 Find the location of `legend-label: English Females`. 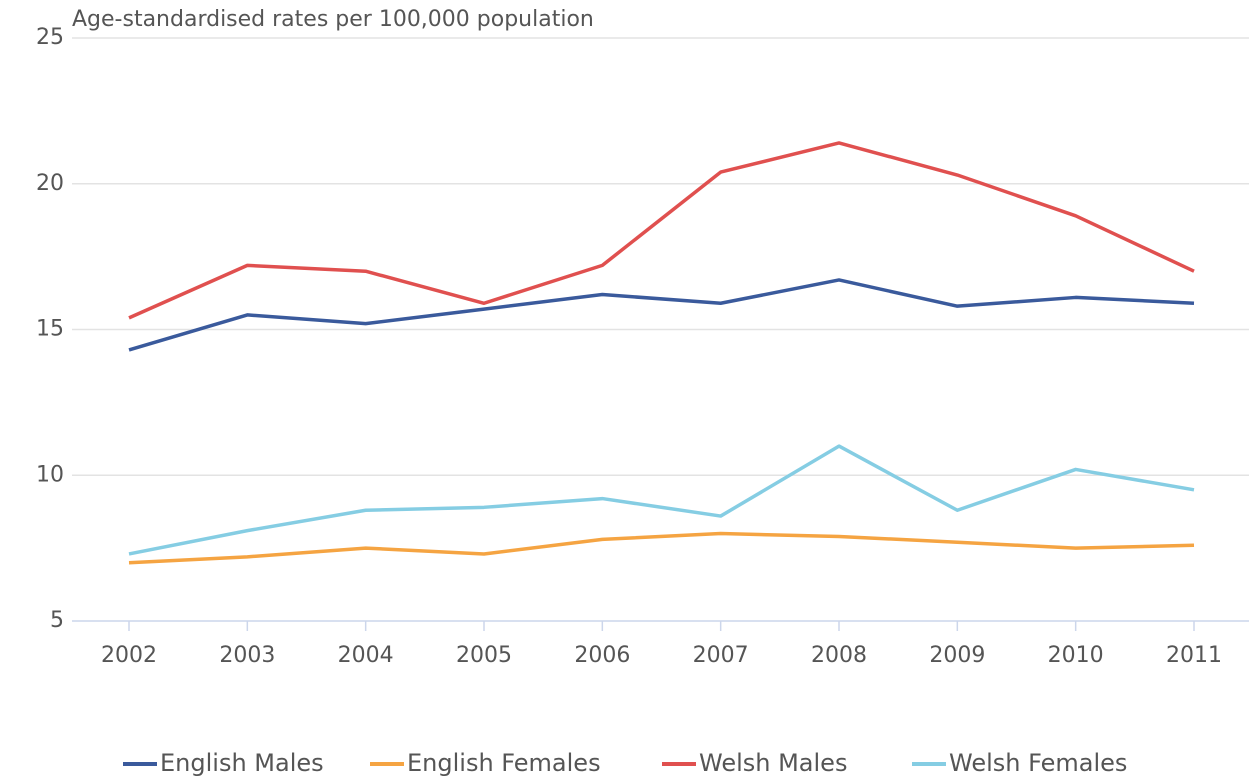

legend-label: English Females is located at coordinates (504, 763).